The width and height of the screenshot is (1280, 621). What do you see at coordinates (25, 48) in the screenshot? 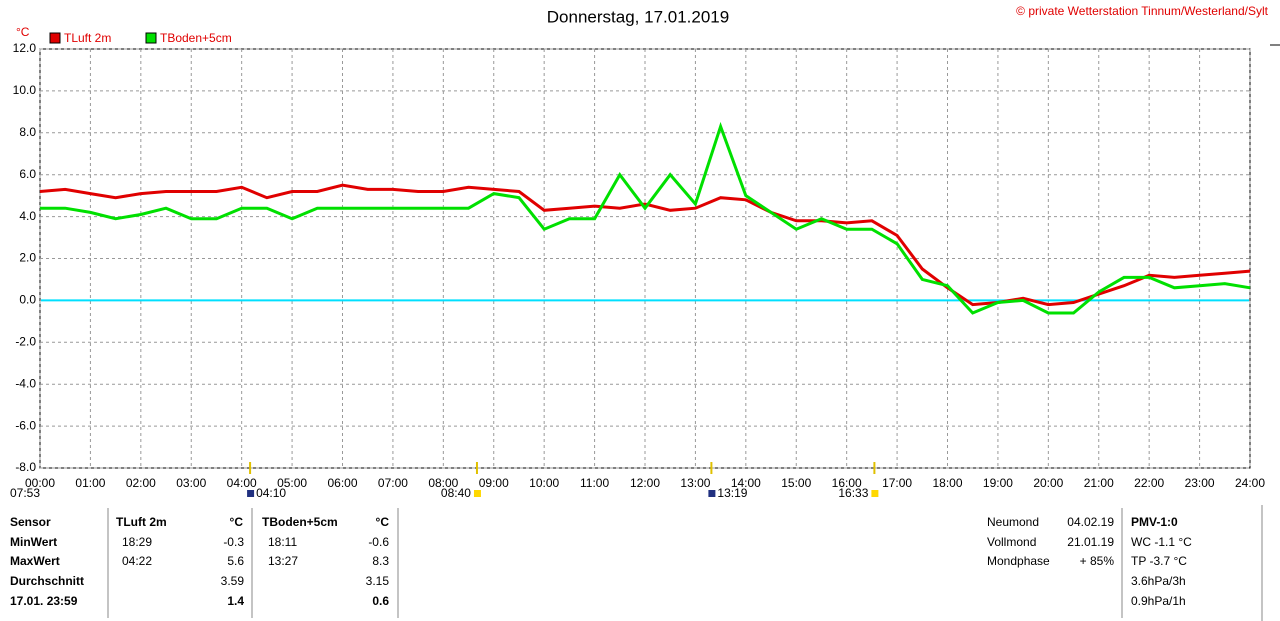
I see `y-tick-label: 12.0` at bounding box center [25, 48].